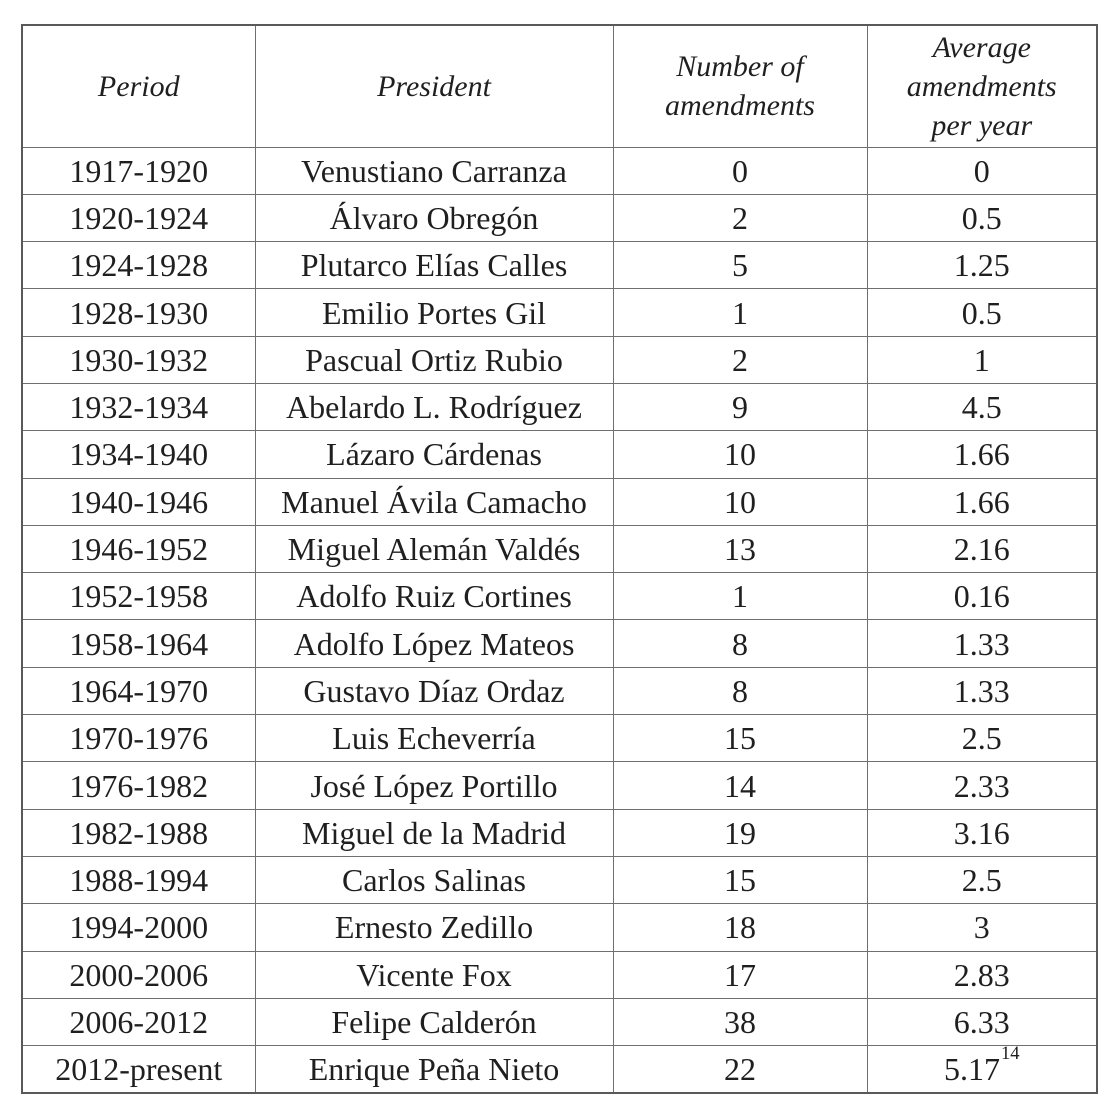 The height and width of the screenshot is (1116, 1119). I want to click on amendments-cell: 13, so click(740, 549).